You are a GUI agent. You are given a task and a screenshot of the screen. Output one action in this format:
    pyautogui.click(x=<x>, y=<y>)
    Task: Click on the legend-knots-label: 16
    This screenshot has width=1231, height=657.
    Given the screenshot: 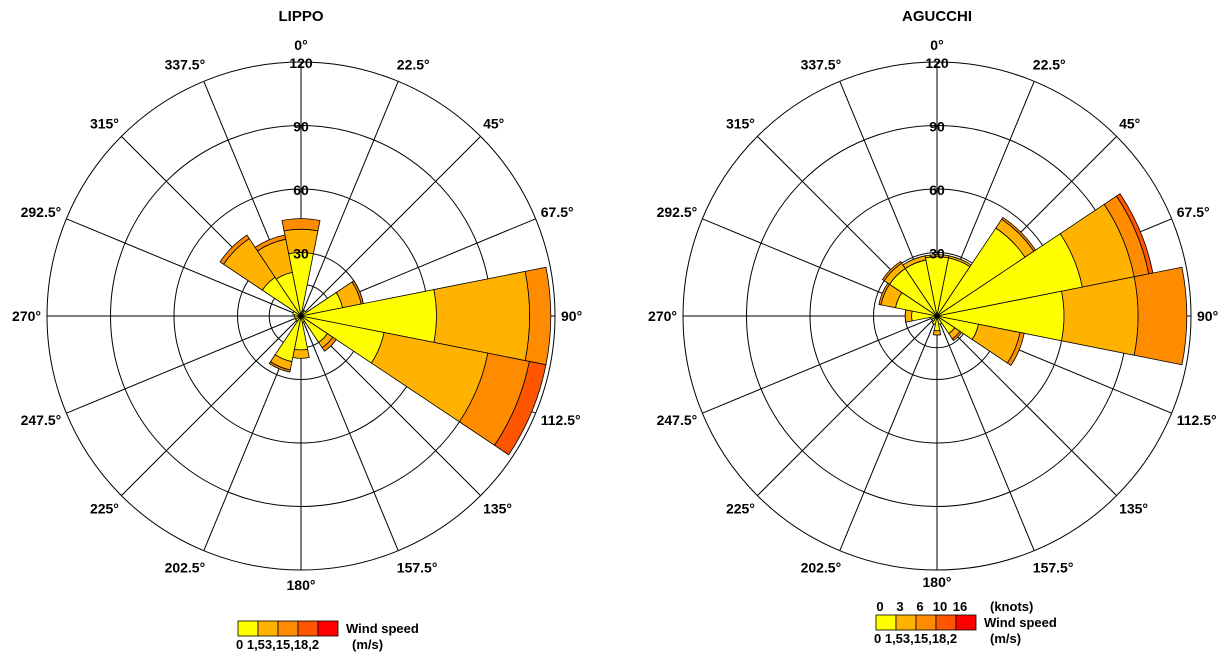 What is the action you would take?
    pyautogui.click(x=960, y=606)
    